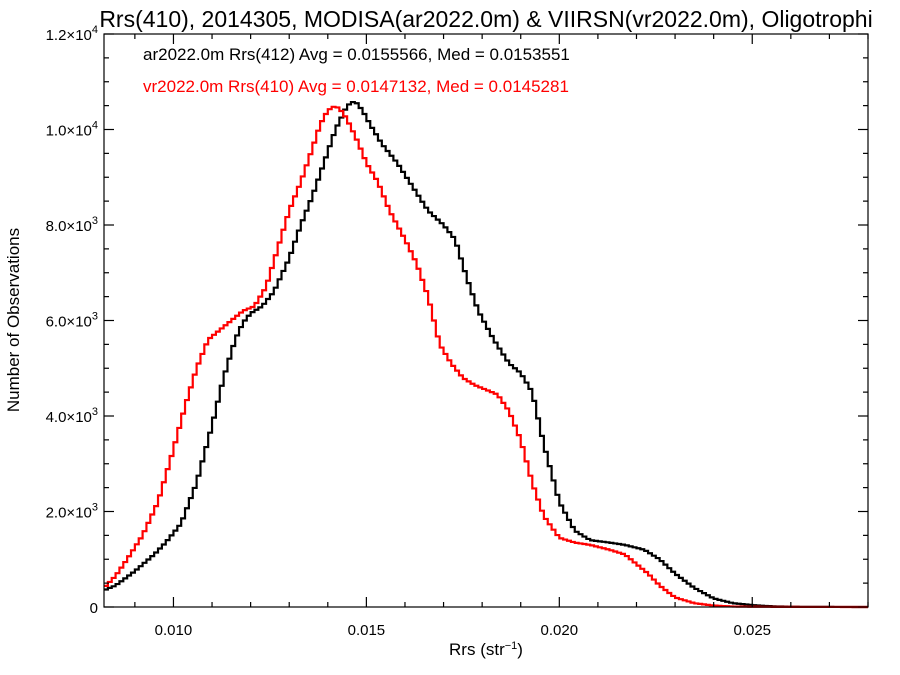 Image resolution: width=900 pixels, height=675 pixels. What do you see at coordinates (72, 34) in the screenshot?
I see `y-tick-label: 1.2×10⁴` at bounding box center [72, 34].